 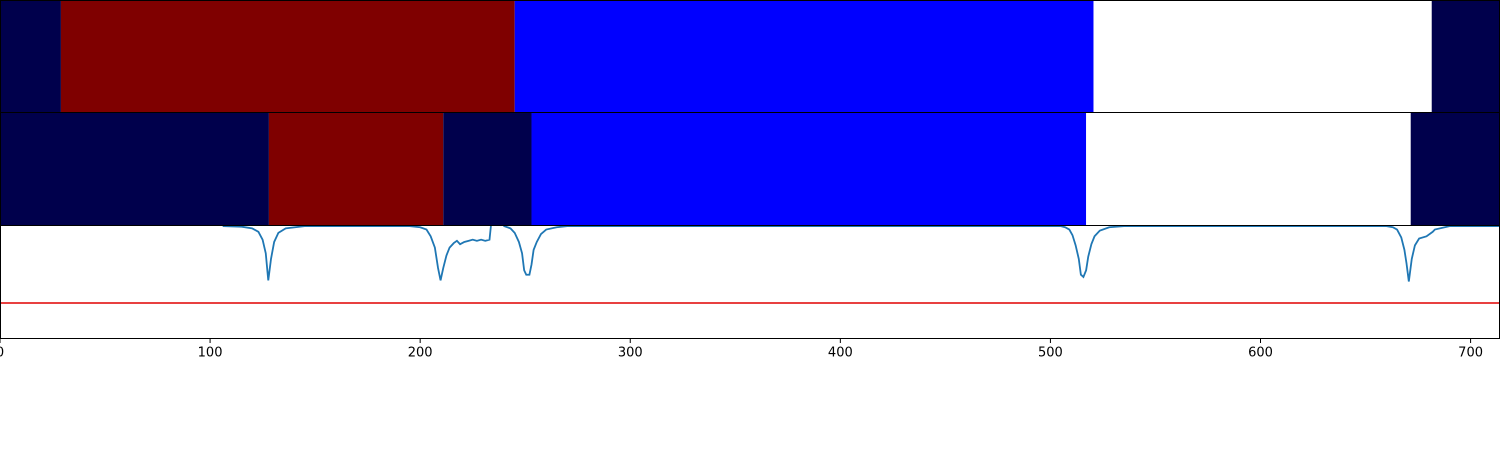 What do you see at coordinates (630, 353) in the screenshot?
I see `x-tick-label: 300` at bounding box center [630, 353].